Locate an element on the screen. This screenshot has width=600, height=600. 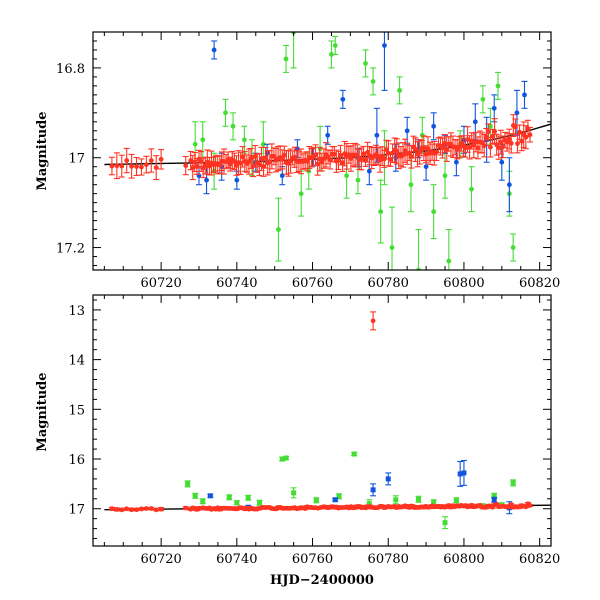
bottom-y-tick-label: 17 is located at coordinates (76, 510).